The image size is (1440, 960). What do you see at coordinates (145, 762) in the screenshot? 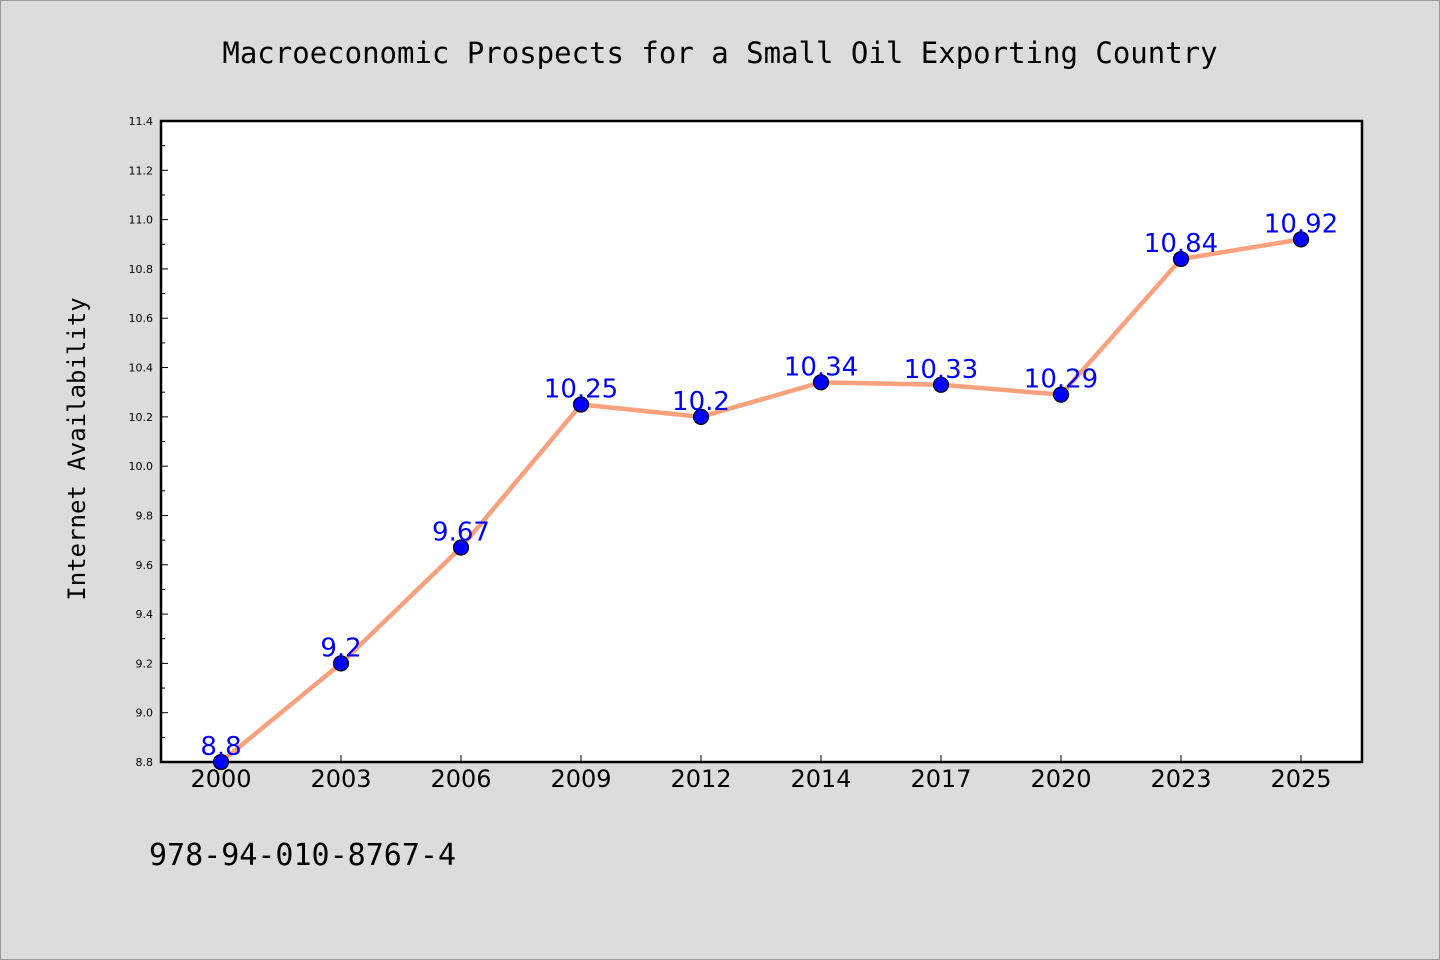
I see `y-tick-label: 8.8` at bounding box center [145, 762].